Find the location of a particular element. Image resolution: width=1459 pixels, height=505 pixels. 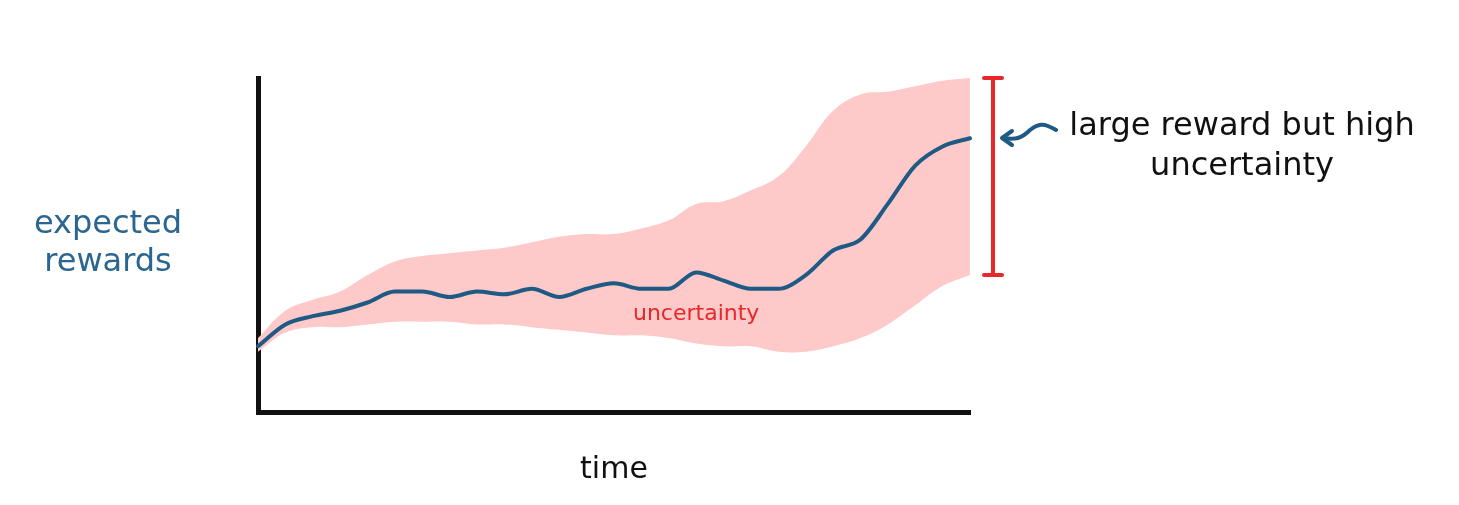

annotation: uncertainty is located at coordinates (696, 312).